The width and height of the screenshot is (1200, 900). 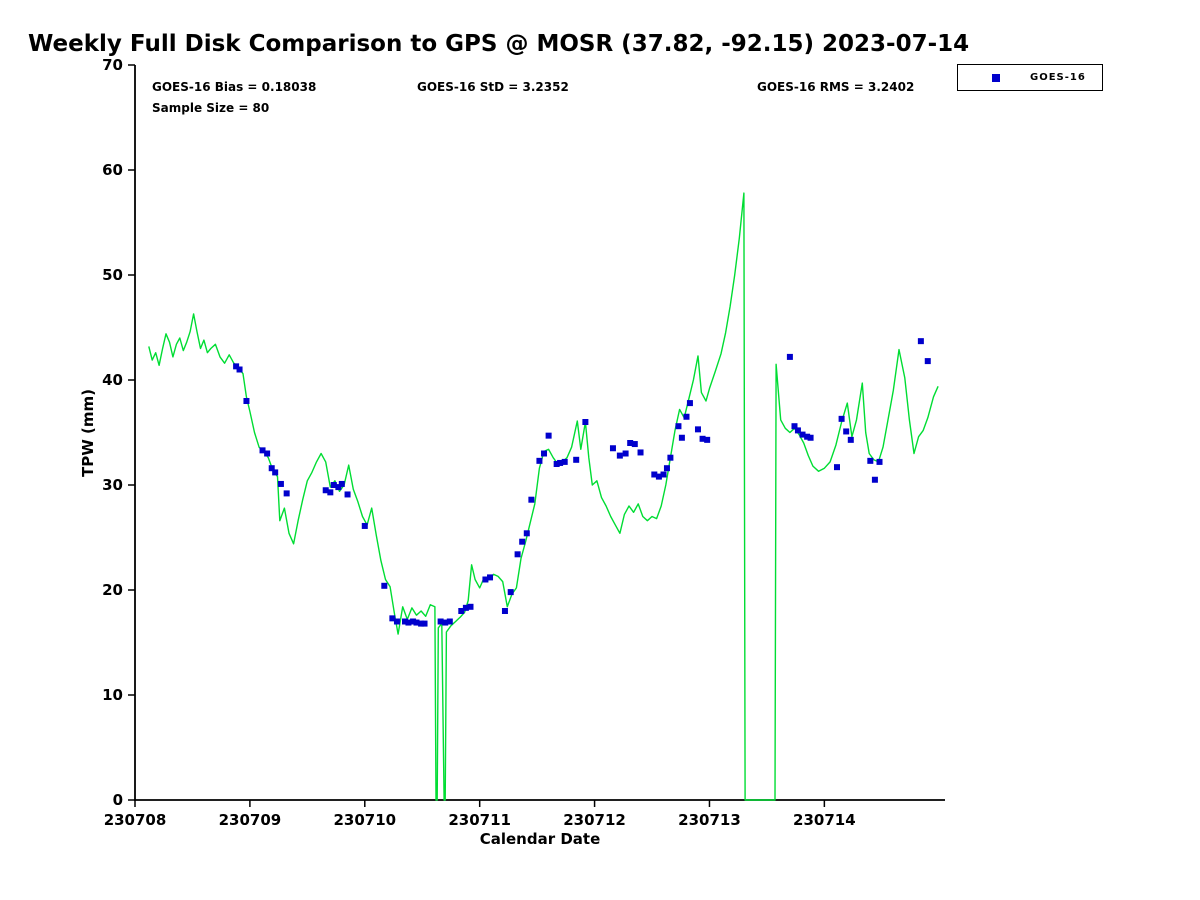 What do you see at coordinates (118, 800) in the screenshot?
I see `y-tick-label: 0` at bounding box center [118, 800].